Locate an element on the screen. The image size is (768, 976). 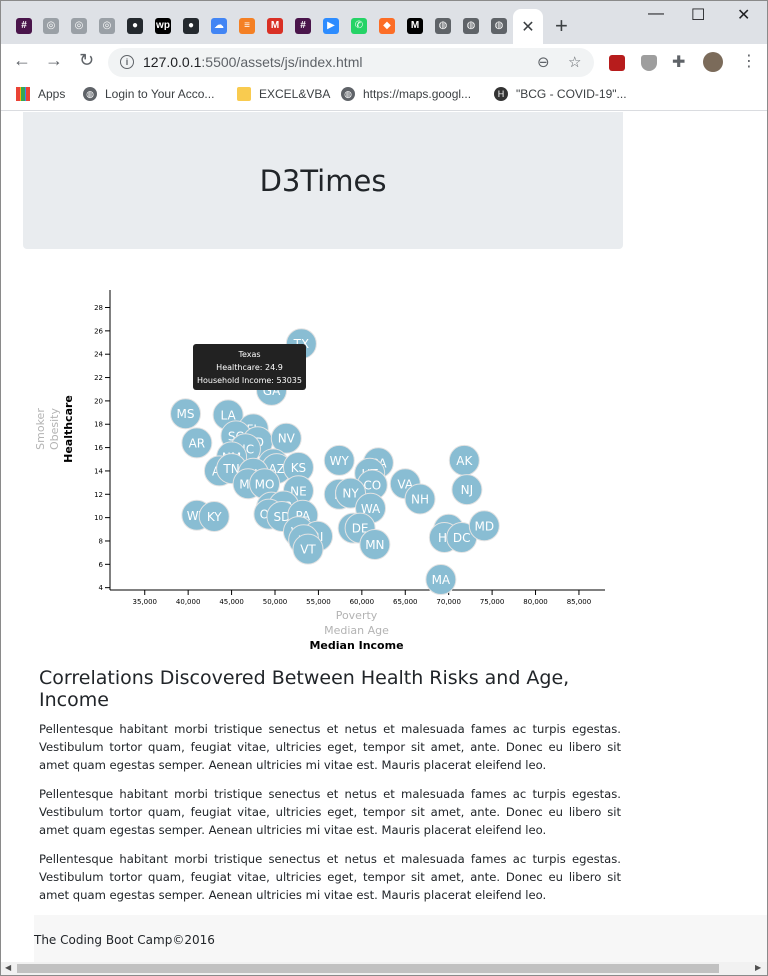
x-axis-label-0: Poverty is located at coordinates (357, 615).